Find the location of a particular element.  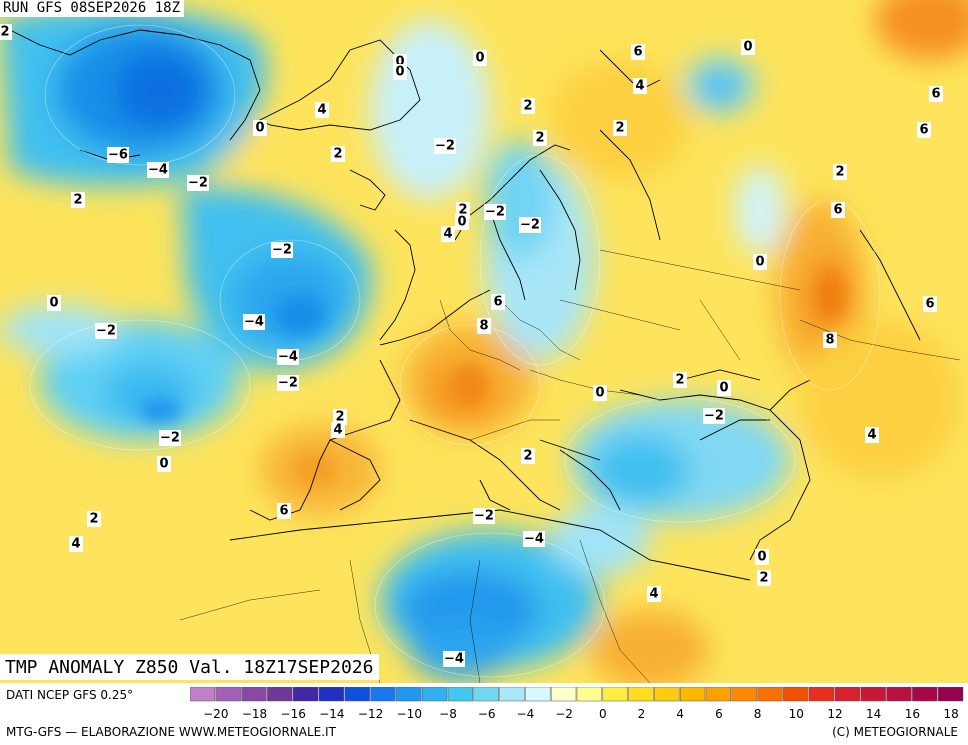

legend-tick-label: −4 is located at coordinates (526, 714).